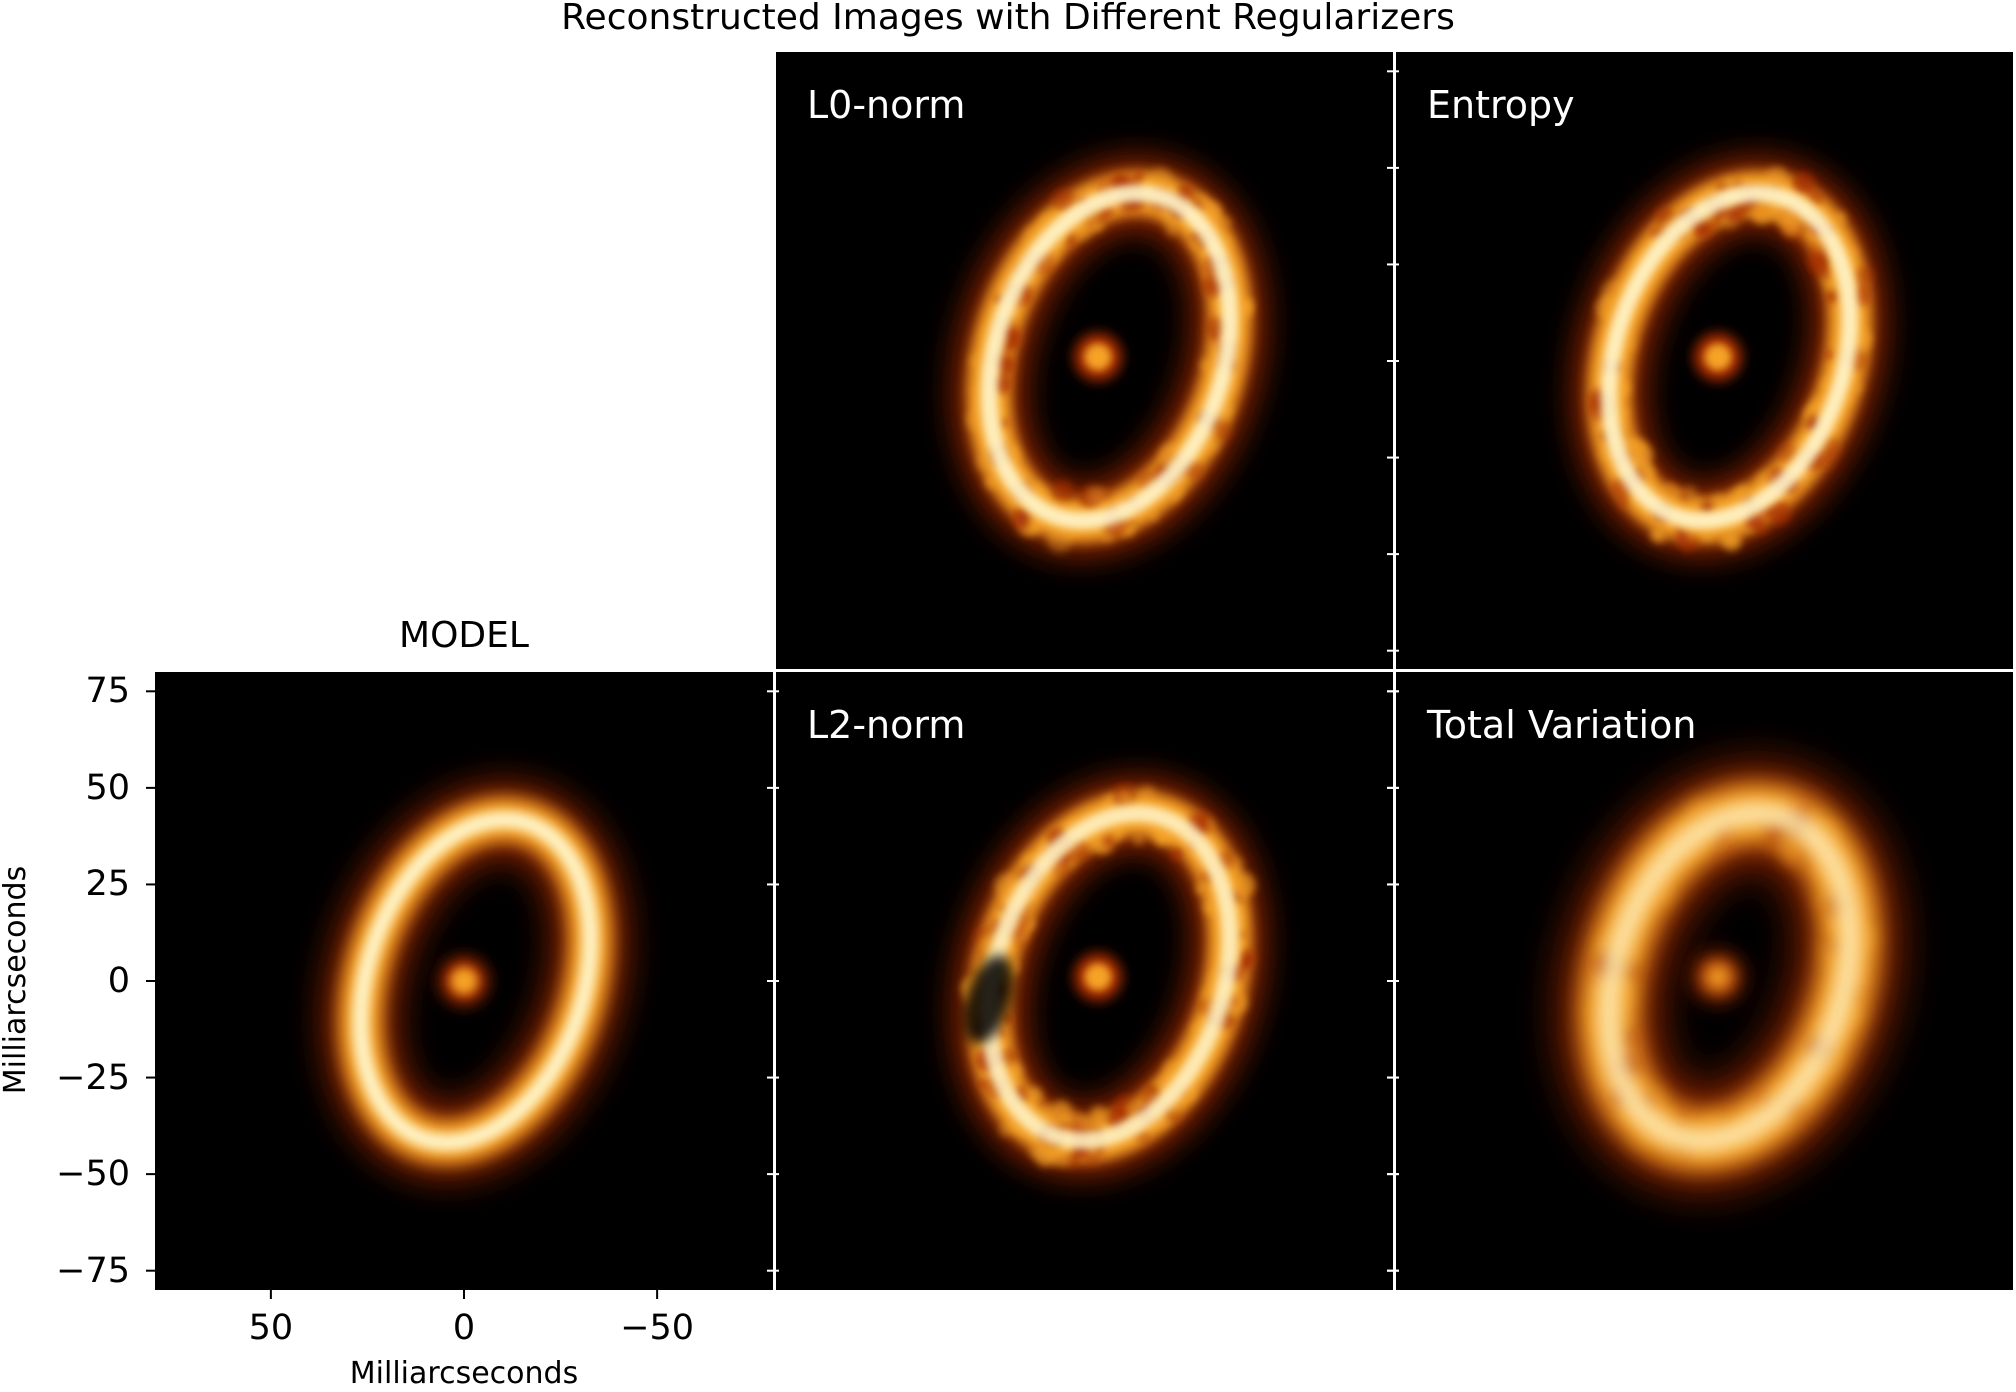 Image resolution: width=2016 pixels, height=1392 pixels. What do you see at coordinates (107, 787) in the screenshot?
I see `y-tick-label: 50` at bounding box center [107, 787].